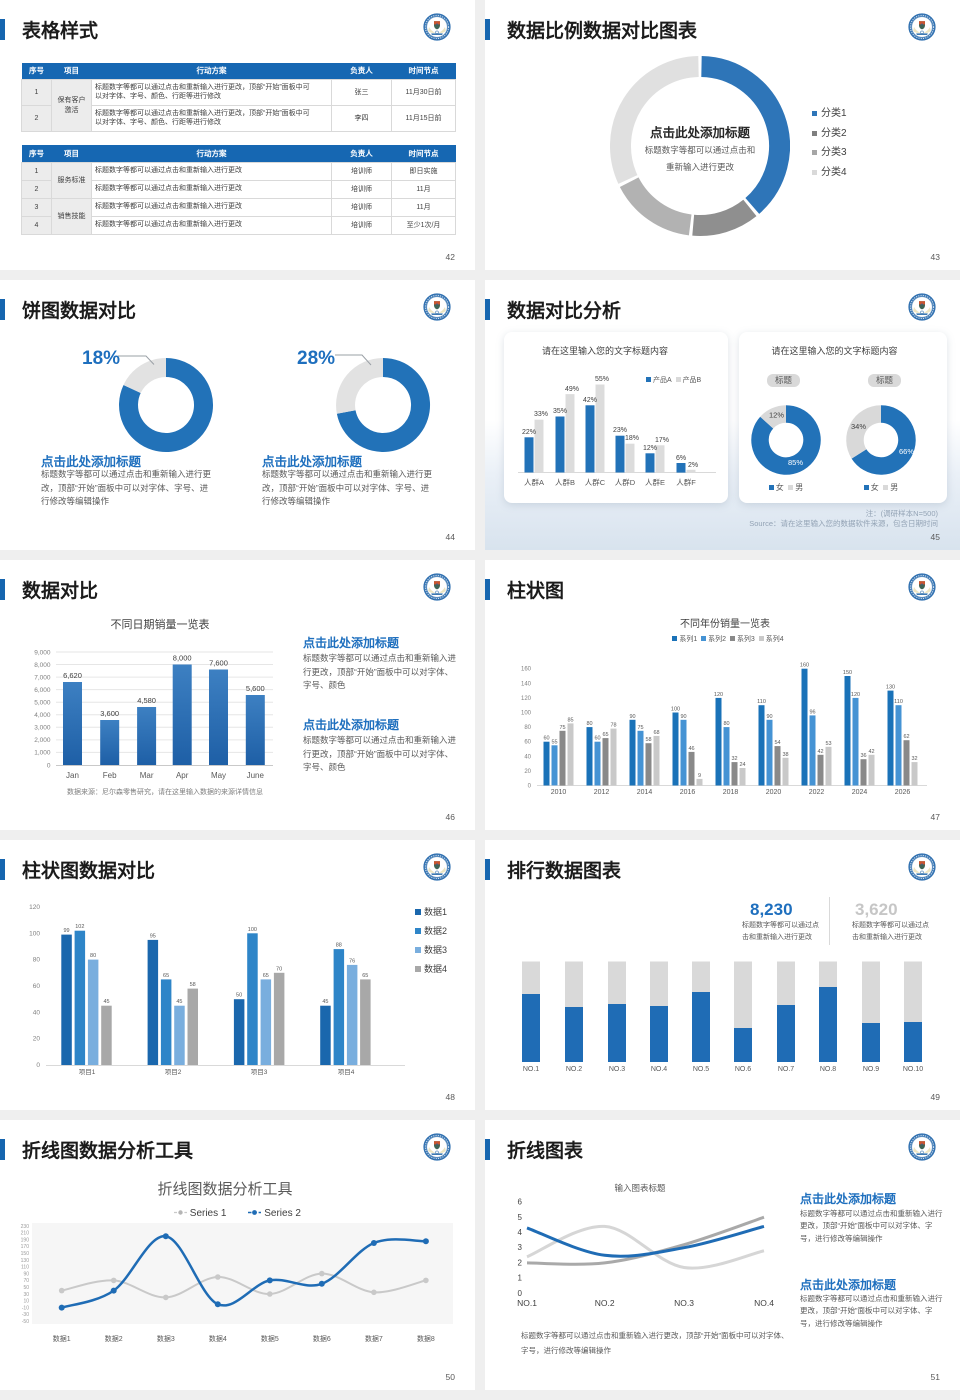 The width and height of the screenshot is (960, 1400). Describe the element at coordinates (565, 482) in the screenshot. I see `svg-text: 人群B` at that location.